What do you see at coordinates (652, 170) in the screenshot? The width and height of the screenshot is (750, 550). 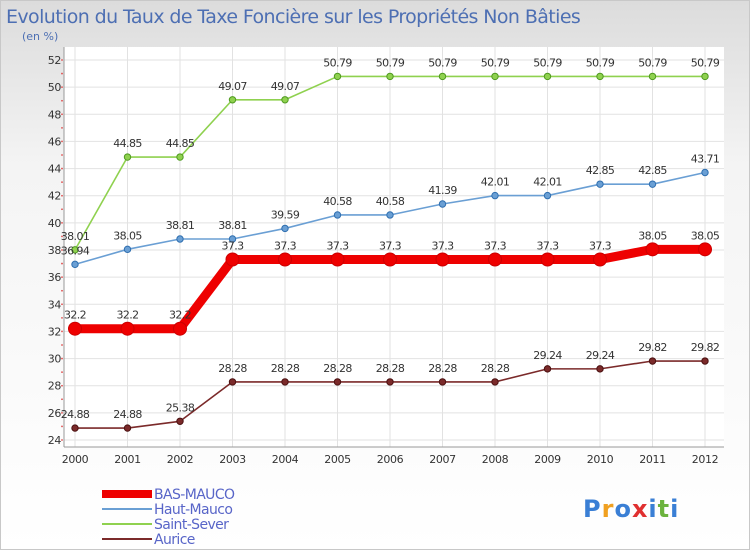 I see `data-label-haut-mauco: 42.85` at bounding box center [652, 170].